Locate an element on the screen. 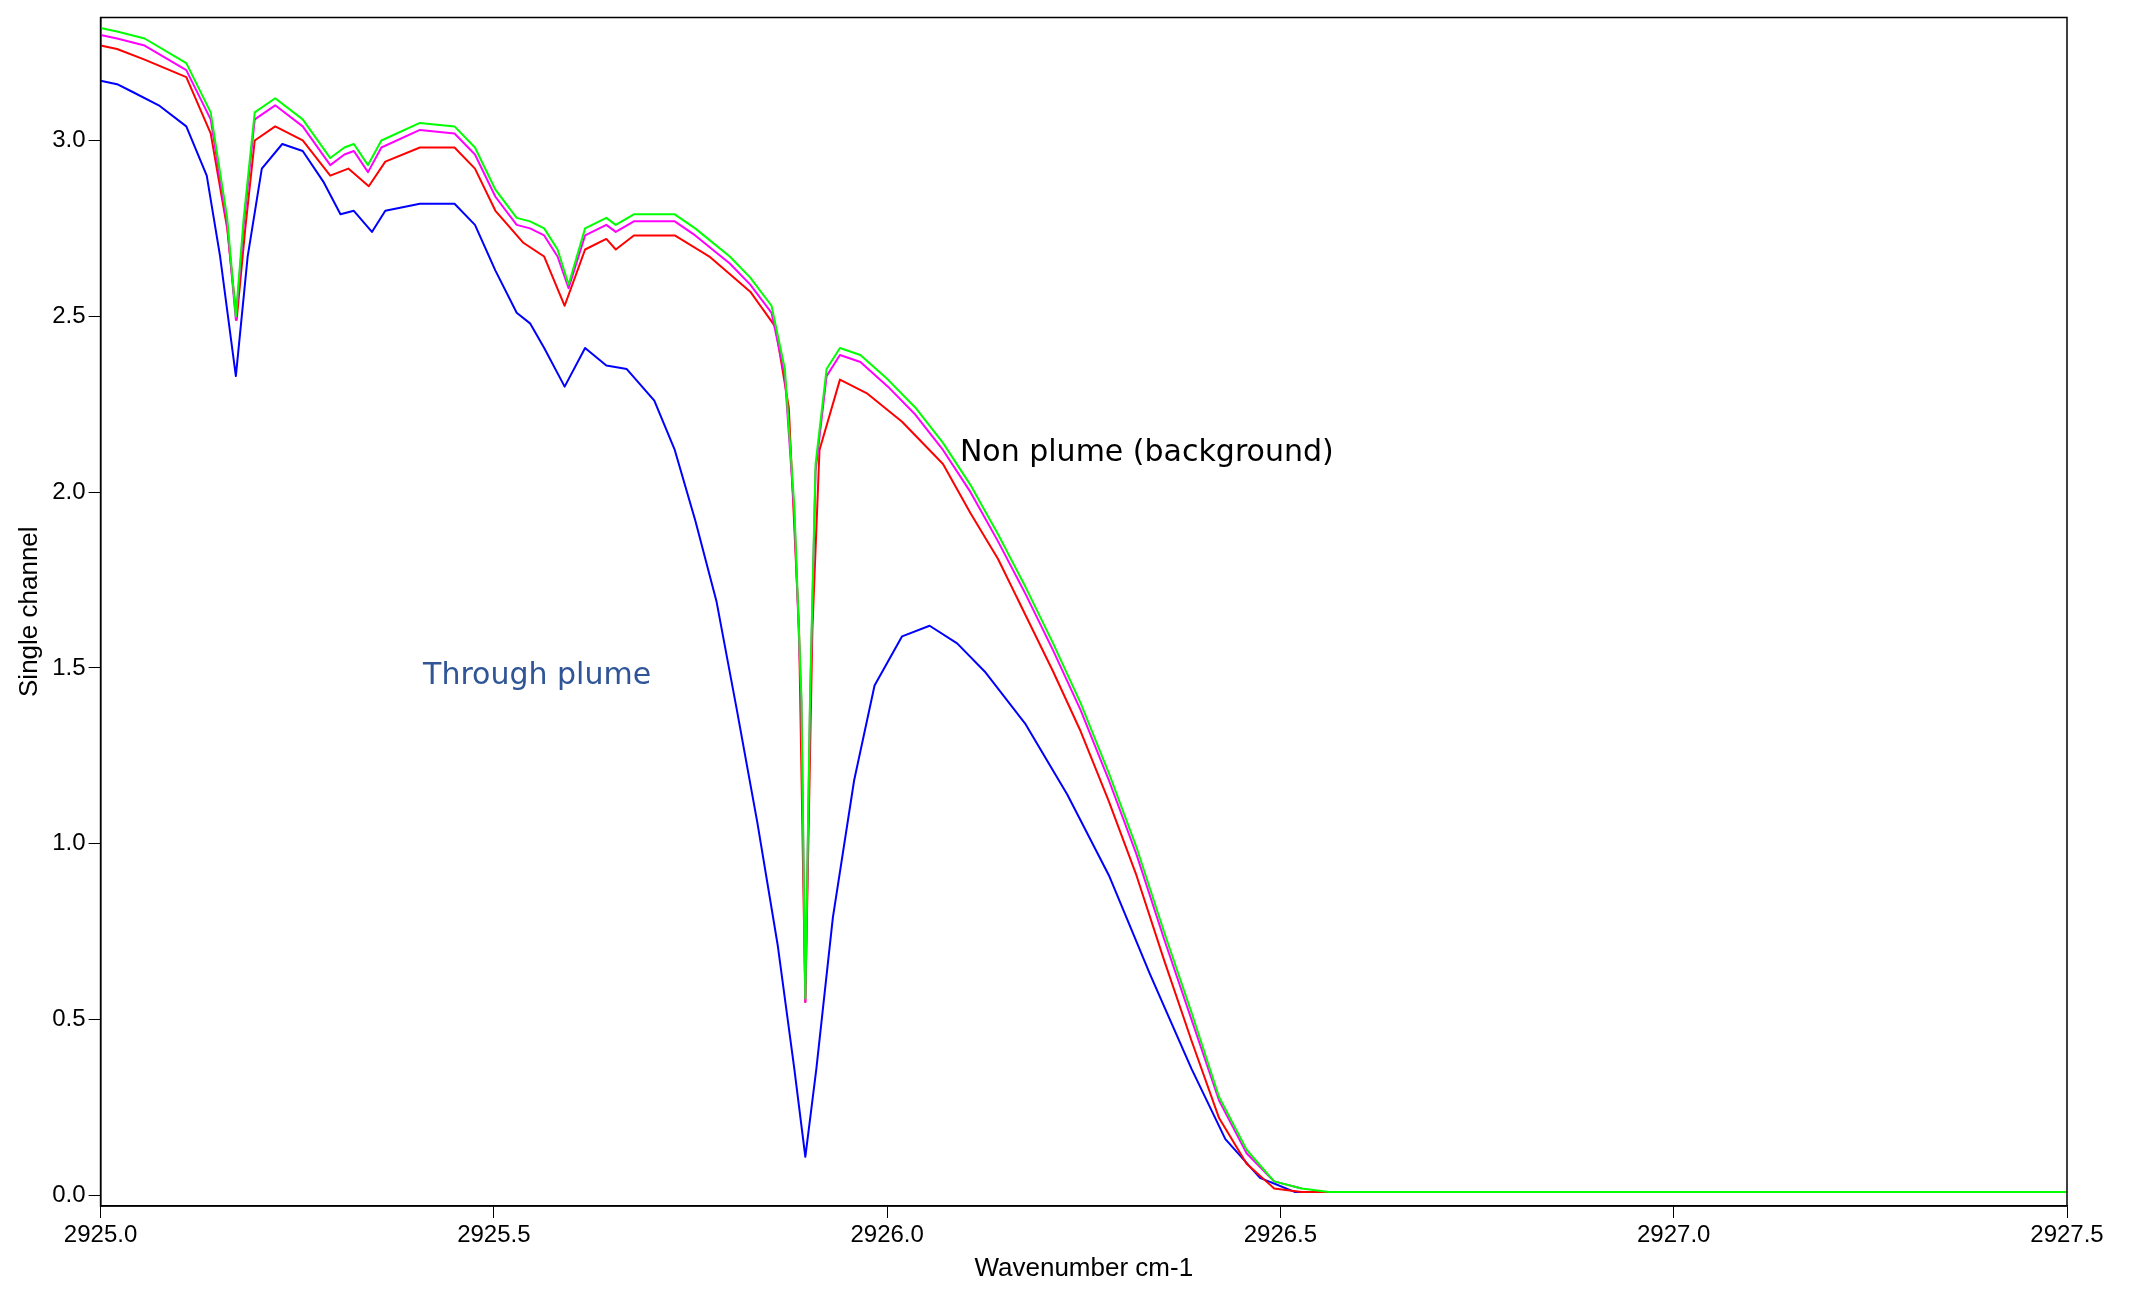 Image resolution: width=2137 pixels, height=1292 pixels. annotation: Through plume is located at coordinates (537, 673).